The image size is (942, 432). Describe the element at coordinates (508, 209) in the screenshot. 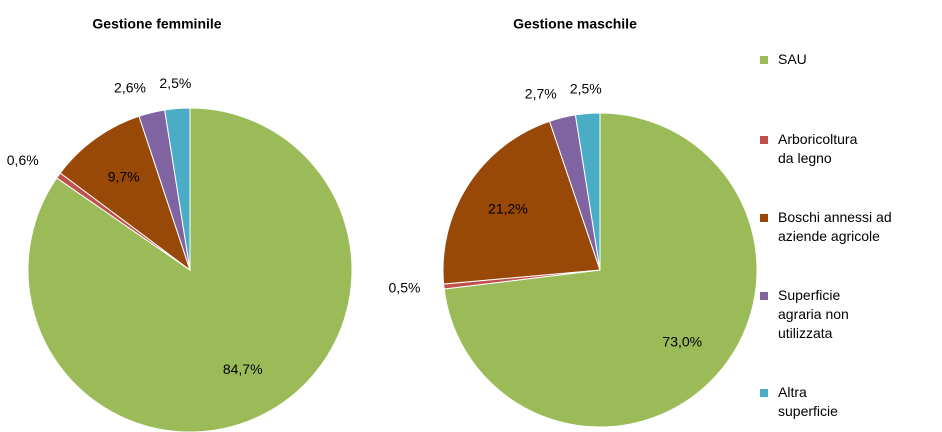

I see `data-label: 21,2%` at that location.